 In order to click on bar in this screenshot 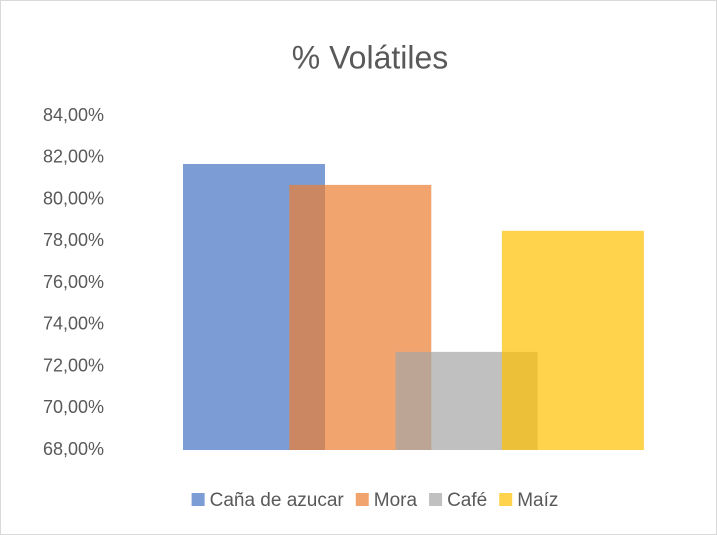, I will do `click(572, 340)`.